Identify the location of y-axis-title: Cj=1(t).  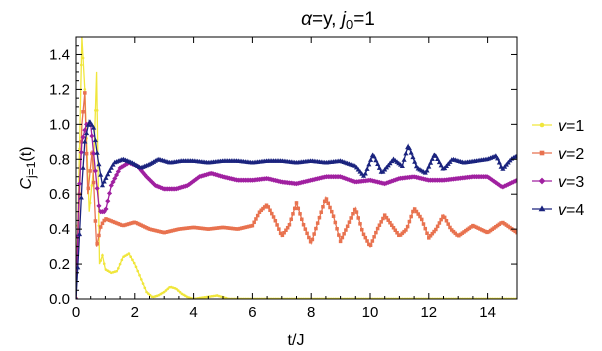
(28, 167).